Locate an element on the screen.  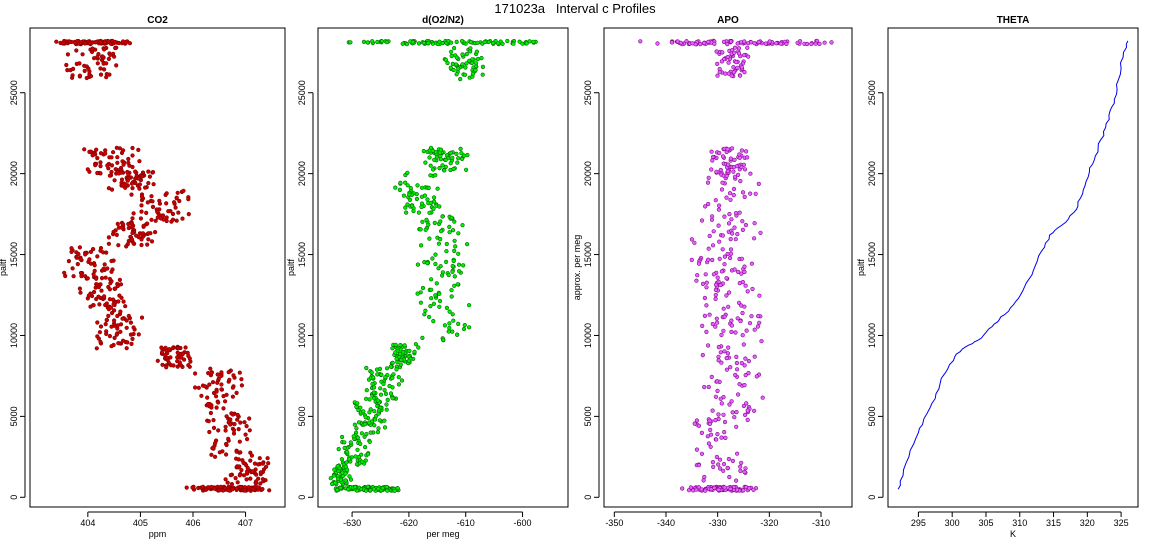
x-tick-label: 295 is located at coordinates (918, 523).